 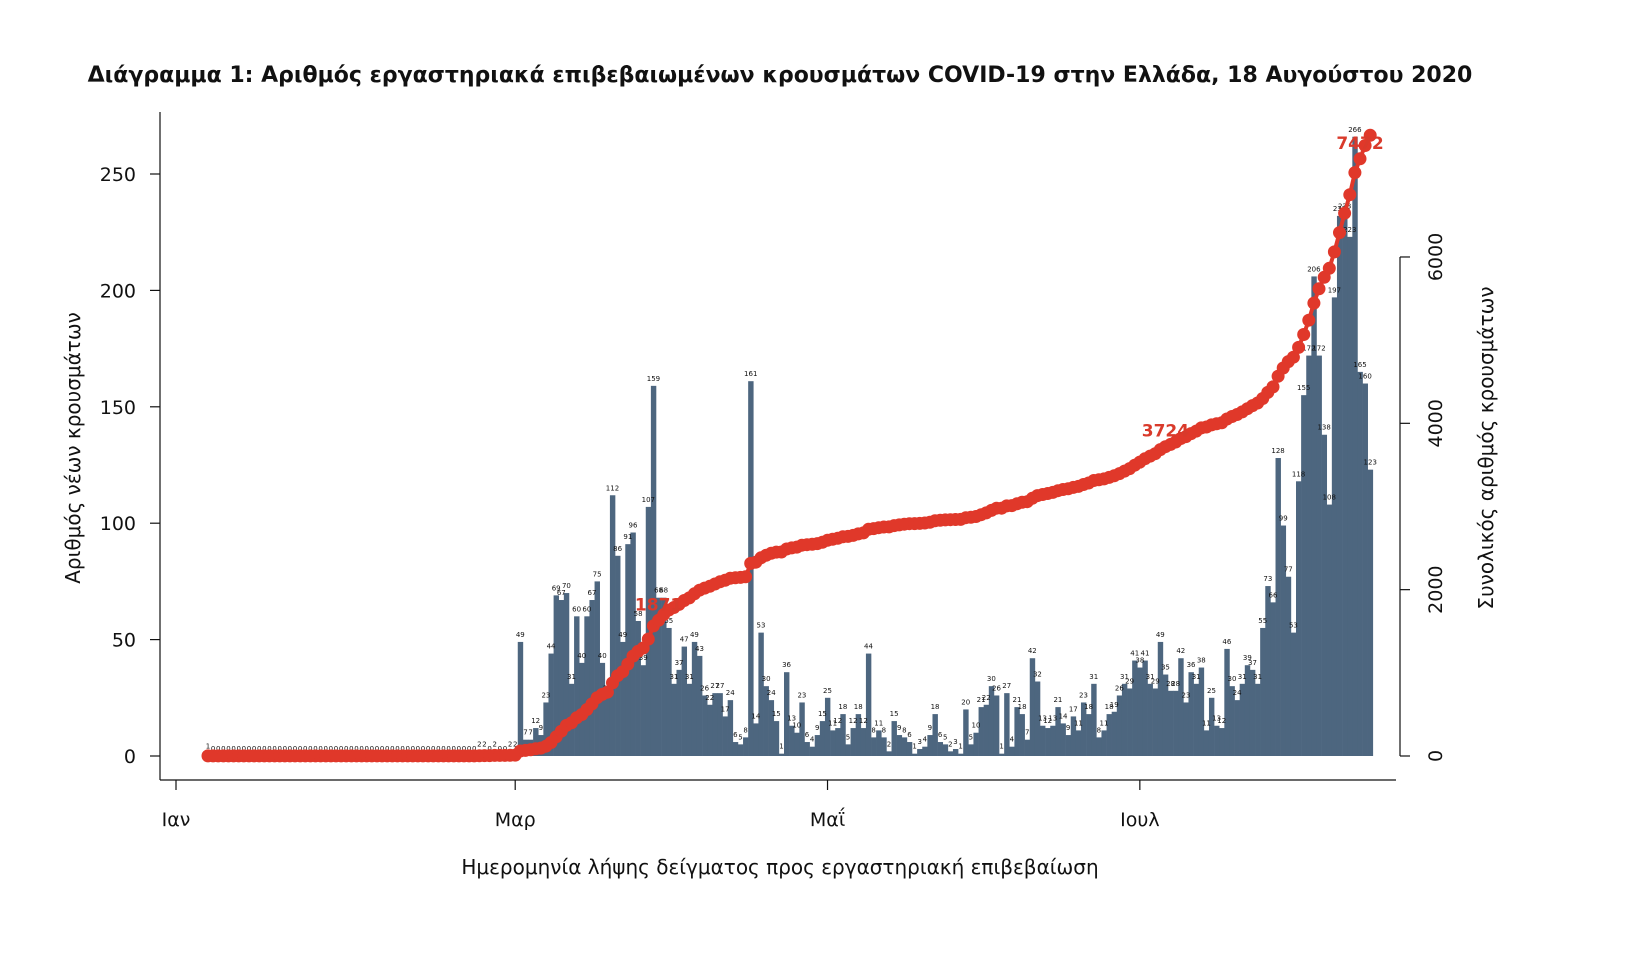 I want to click on bar-value-label: 39, so click(x=1247, y=658).